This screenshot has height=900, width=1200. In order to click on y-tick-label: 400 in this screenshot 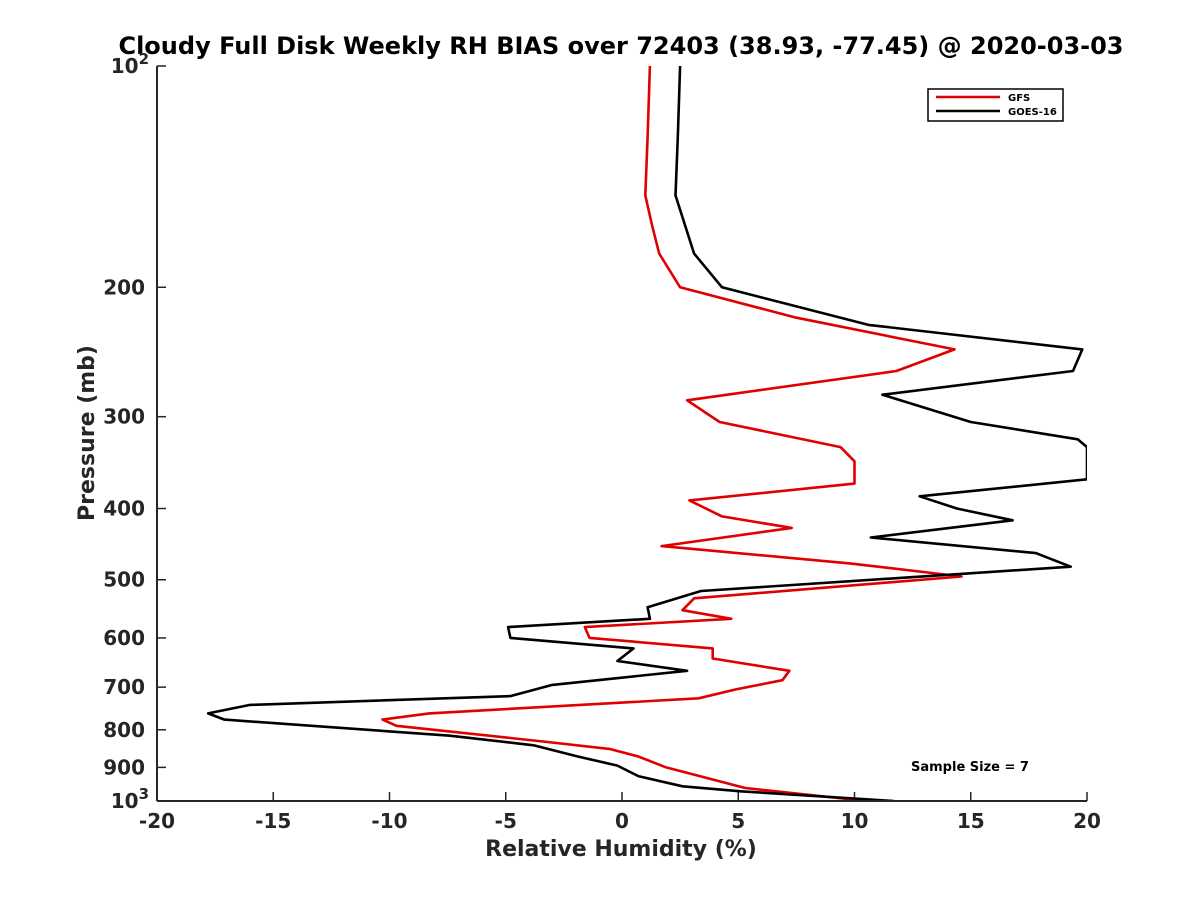, I will do `click(124, 509)`.